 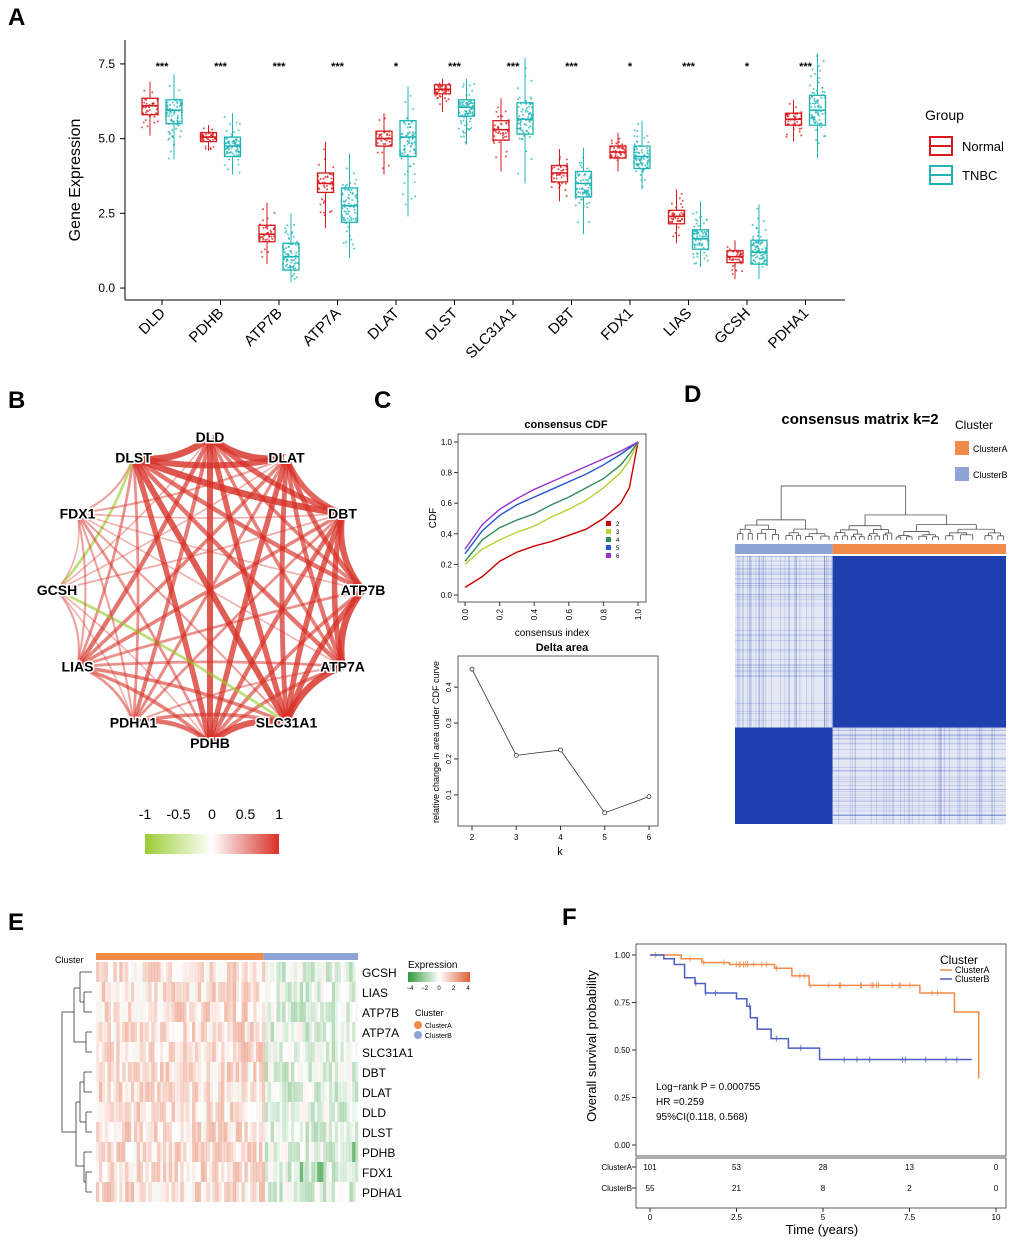 What do you see at coordinates (449, 759) in the screenshot?
I see `panel-c-delta-ytick-label: 0.2` at bounding box center [449, 759].